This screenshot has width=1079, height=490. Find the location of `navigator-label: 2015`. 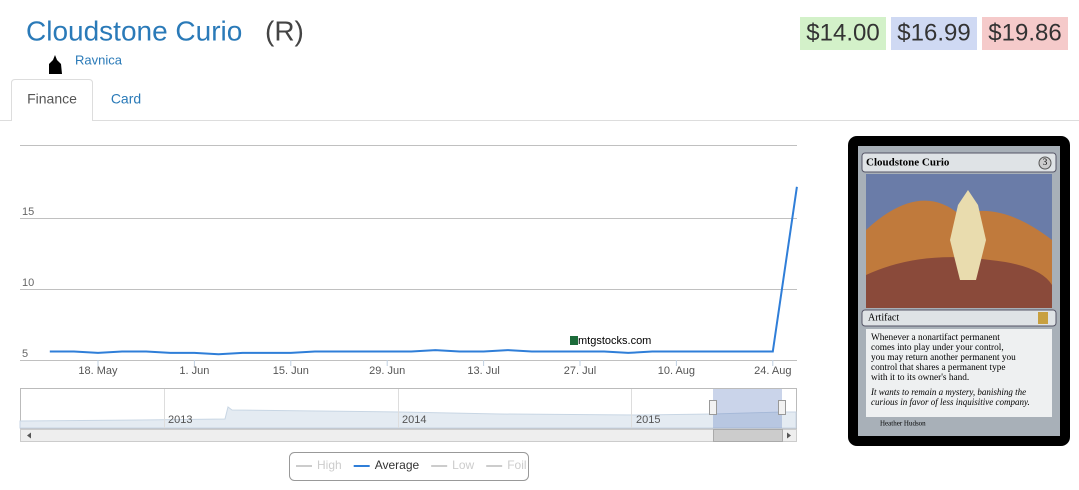

navigator-label: 2015 is located at coordinates (648, 420).